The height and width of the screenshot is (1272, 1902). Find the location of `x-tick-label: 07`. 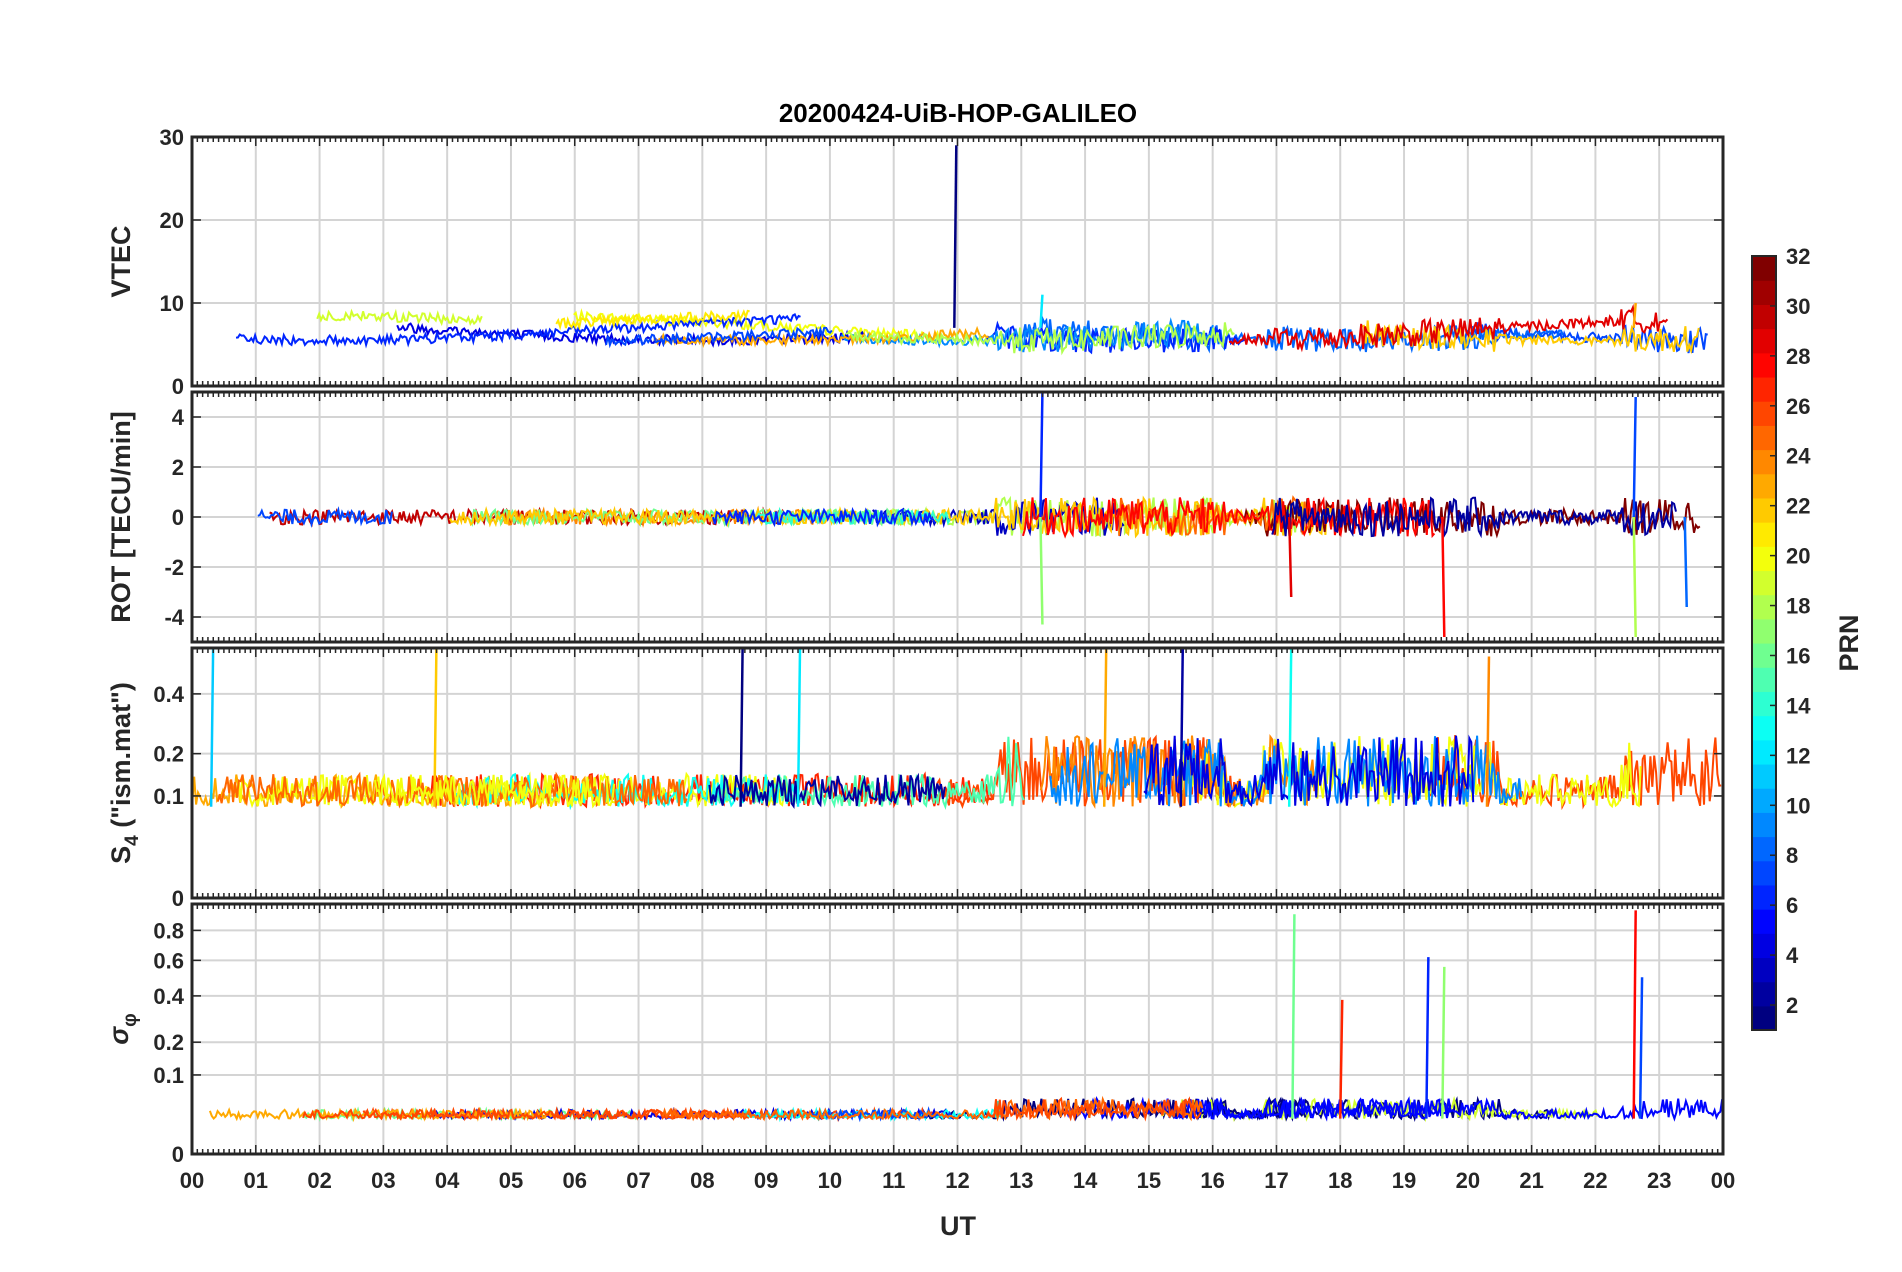

x-tick-label: 07 is located at coordinates (638, 1180).